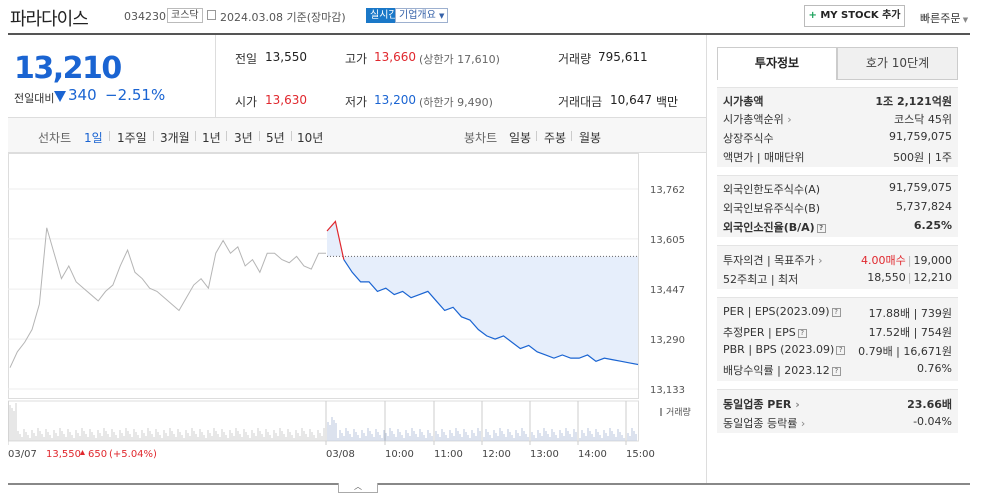 The image size is (983, 497). I want to click on y-tick-label: 13,133, so click(667, 390).